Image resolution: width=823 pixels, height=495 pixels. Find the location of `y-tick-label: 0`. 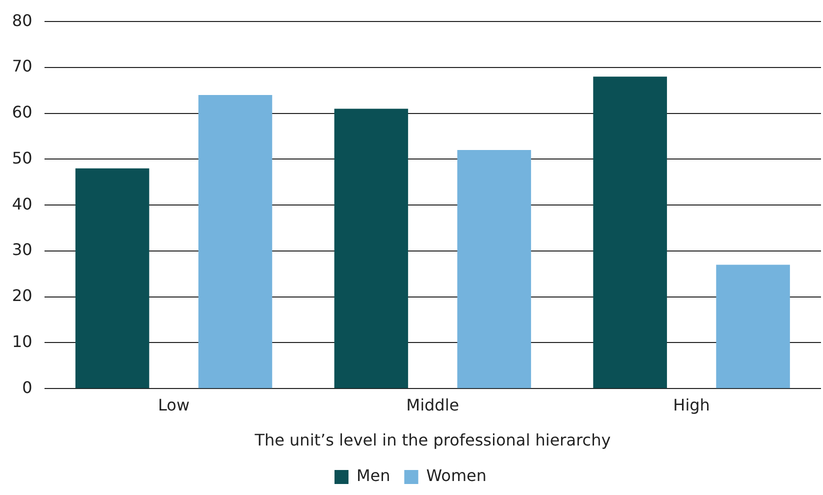

y-tick-label: 0 is located at coordinates (27, 387).